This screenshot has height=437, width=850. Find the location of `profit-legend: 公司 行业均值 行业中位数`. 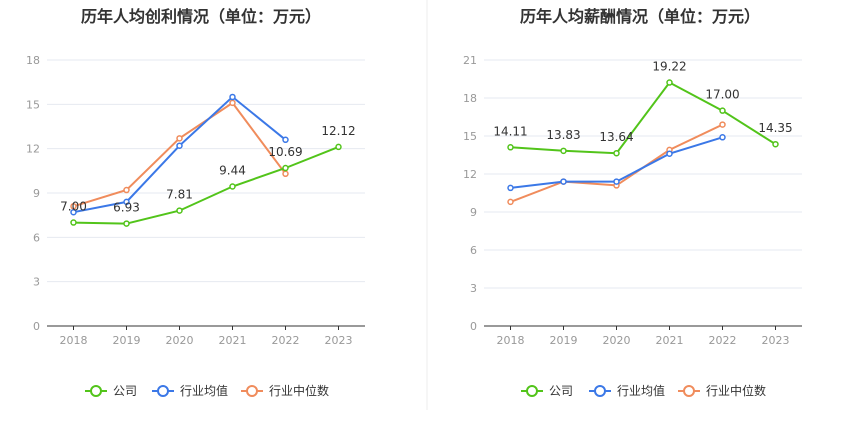

profit-legend: 公司 行业均值 行业中位数 is located at coordinates (207, 390).